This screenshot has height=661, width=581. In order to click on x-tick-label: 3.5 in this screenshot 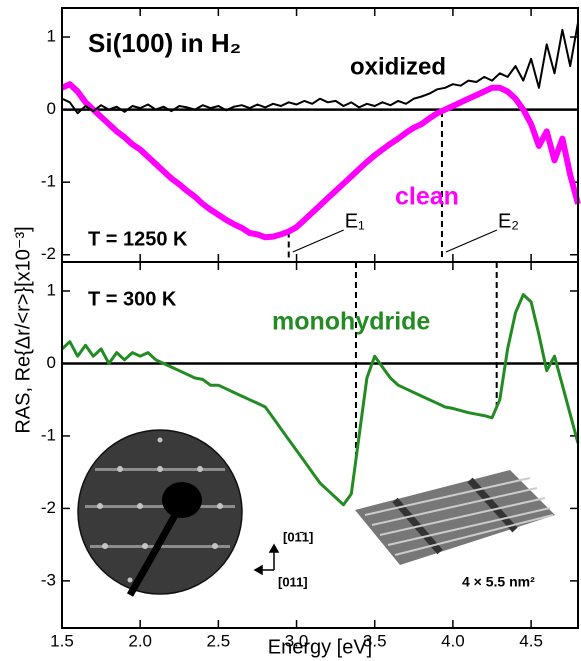, I will do `click(375, 640)`.